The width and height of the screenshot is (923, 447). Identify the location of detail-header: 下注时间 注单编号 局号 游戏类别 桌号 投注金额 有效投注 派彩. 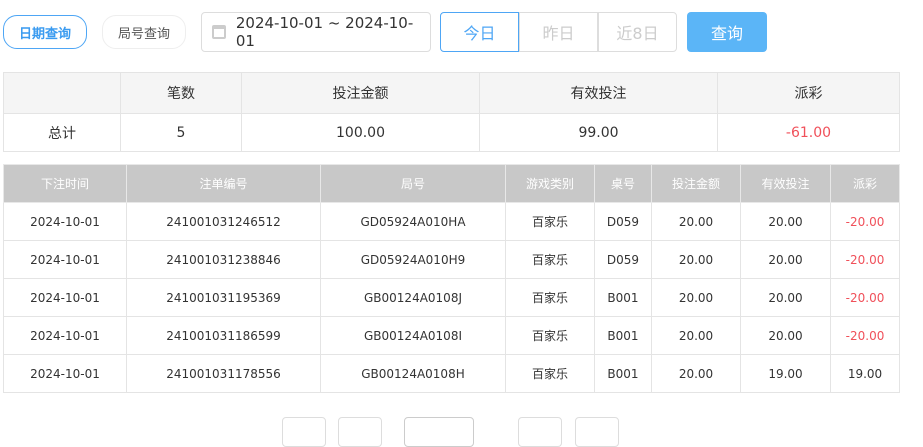
(451, 183).